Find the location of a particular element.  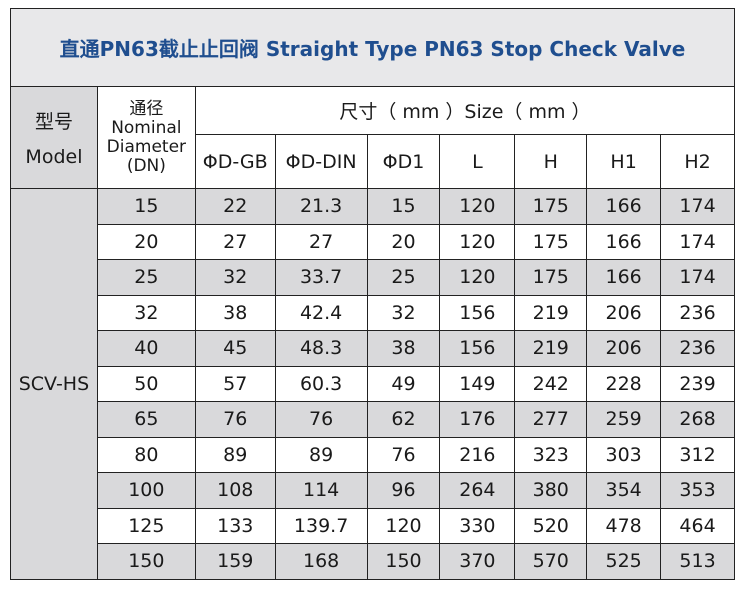

table-row: 65 76 76 62 176 277 259 268 is located at coordinates (373, 419).